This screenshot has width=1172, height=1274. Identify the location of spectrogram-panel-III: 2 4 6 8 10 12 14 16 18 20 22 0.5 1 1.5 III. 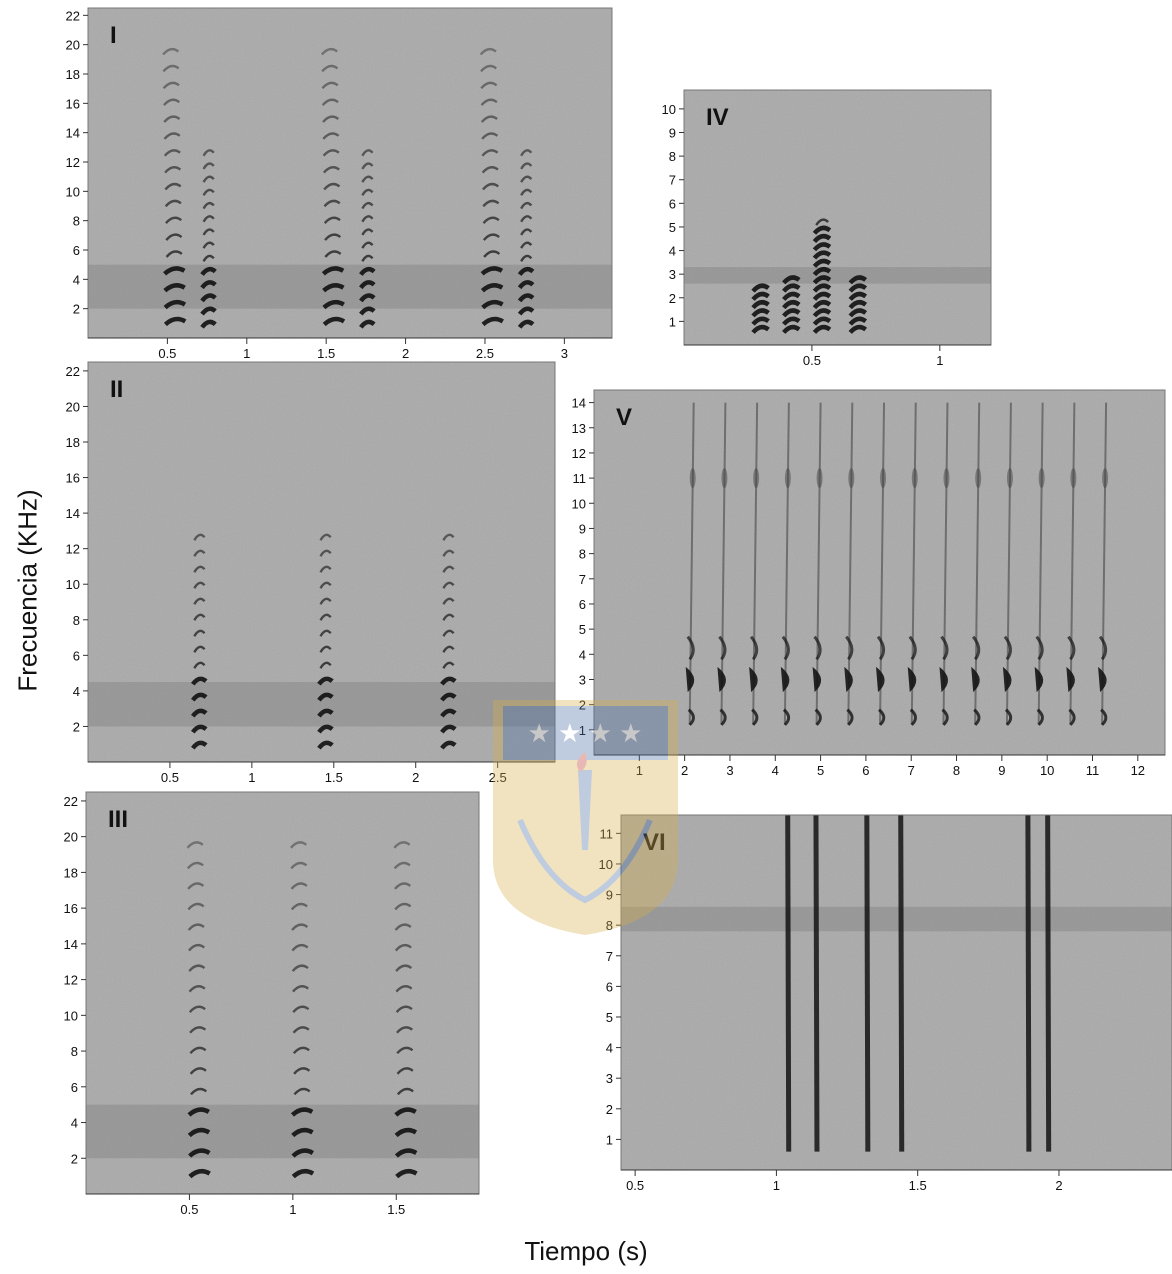
(272, 1004).